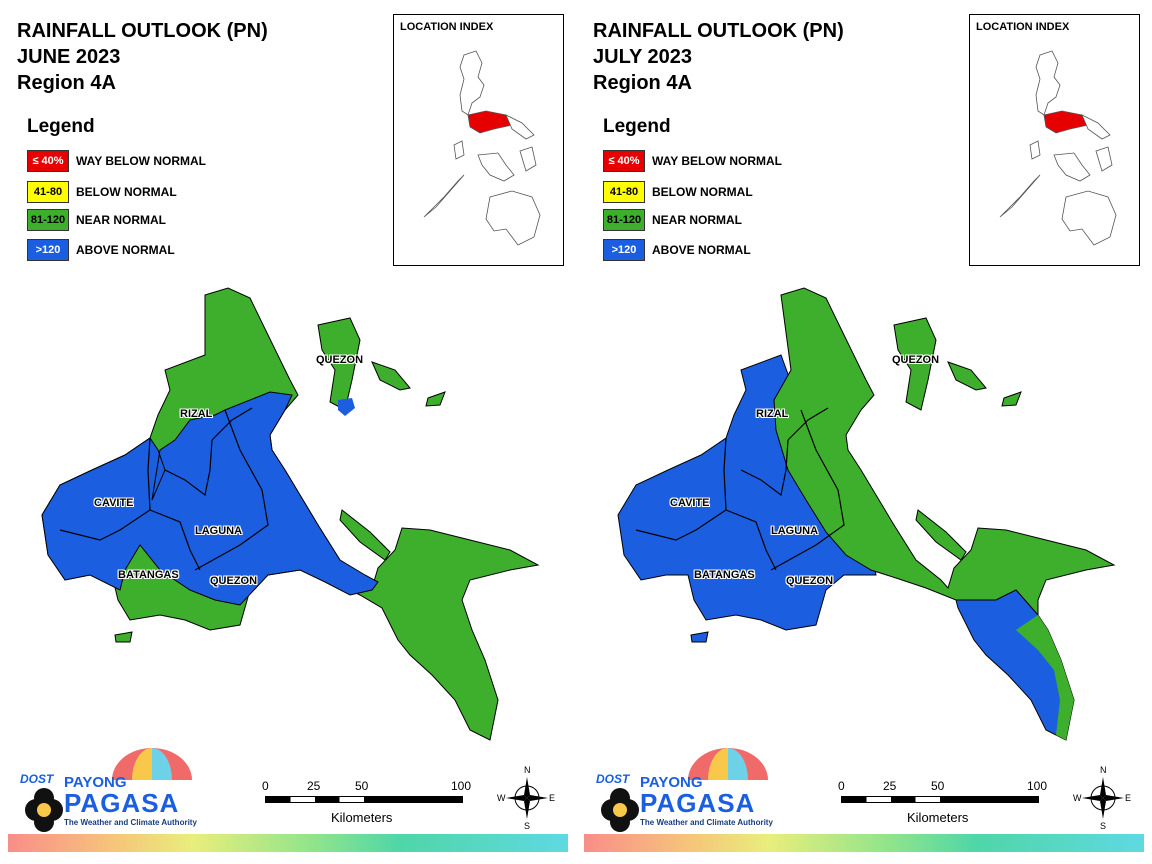 This screenshot has height=864, width=1152. I want to click on zone-near-normal, so click(944, 452).